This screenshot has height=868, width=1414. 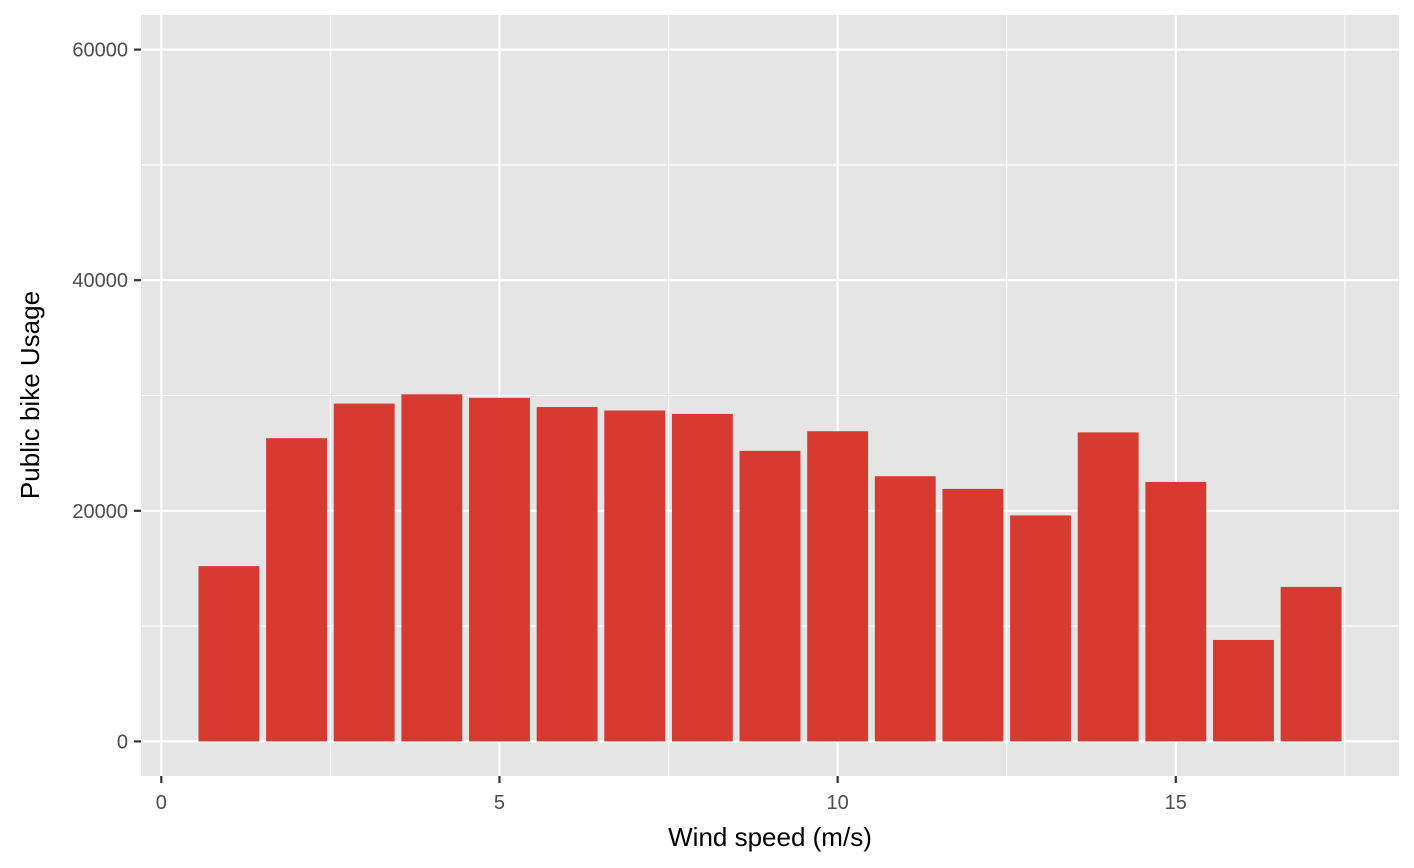 What do you see at coordinates (100, 281) in the screenshot?
I see `y-tick-label: 40000` at bounding box center [100, 281].